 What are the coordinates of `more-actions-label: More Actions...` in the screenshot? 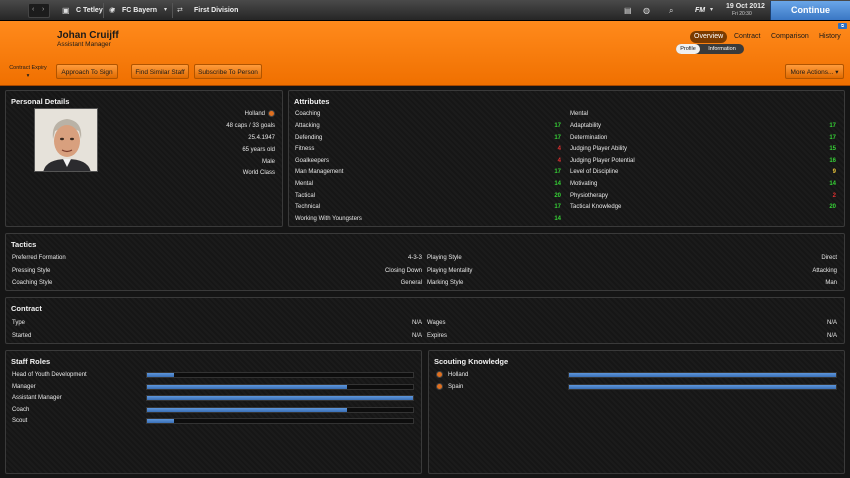 It's located at (812, 72).